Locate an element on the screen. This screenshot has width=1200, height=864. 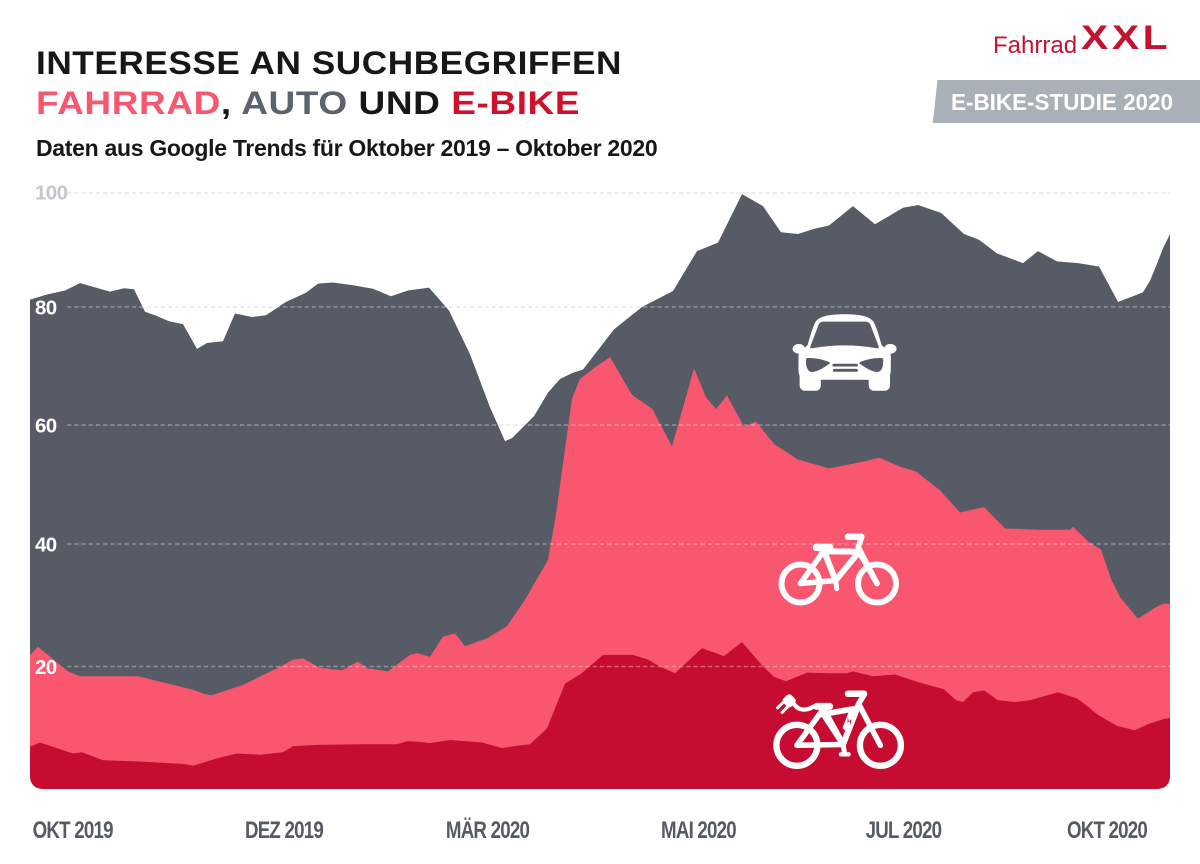
svg-text: OKT 2020 is located at coordinates (1107, 830).